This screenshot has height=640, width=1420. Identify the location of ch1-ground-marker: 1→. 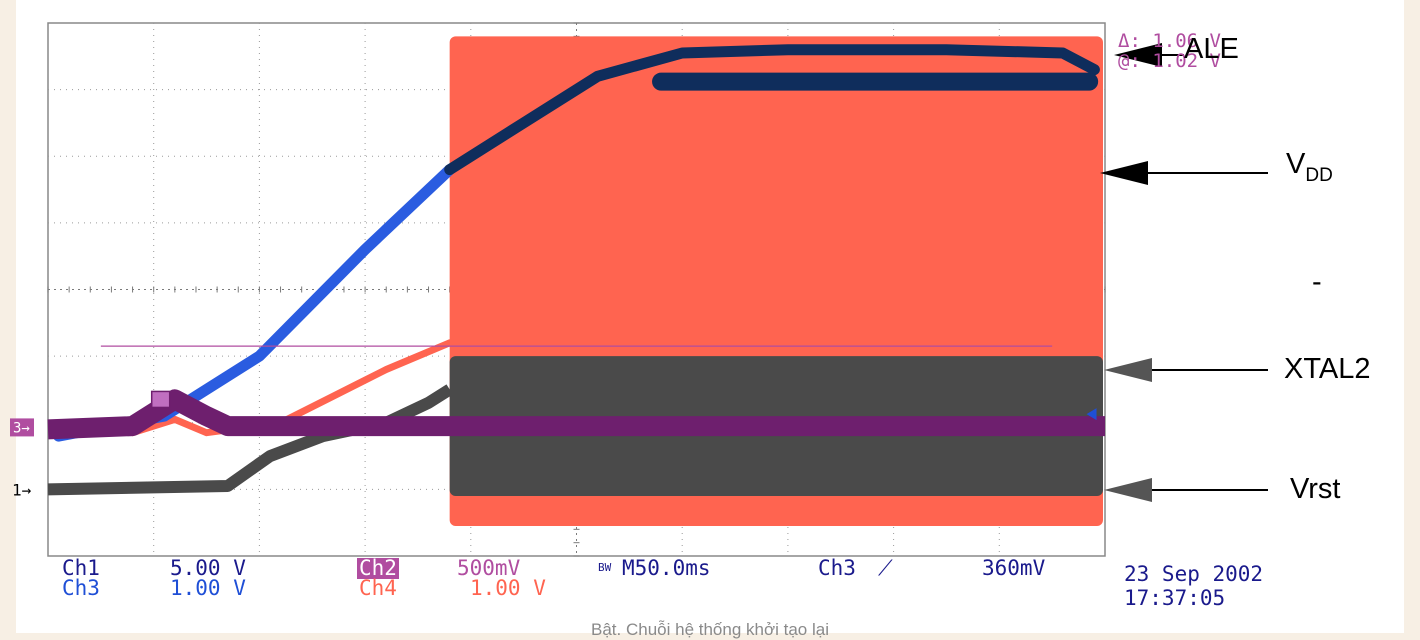
(22, 489).